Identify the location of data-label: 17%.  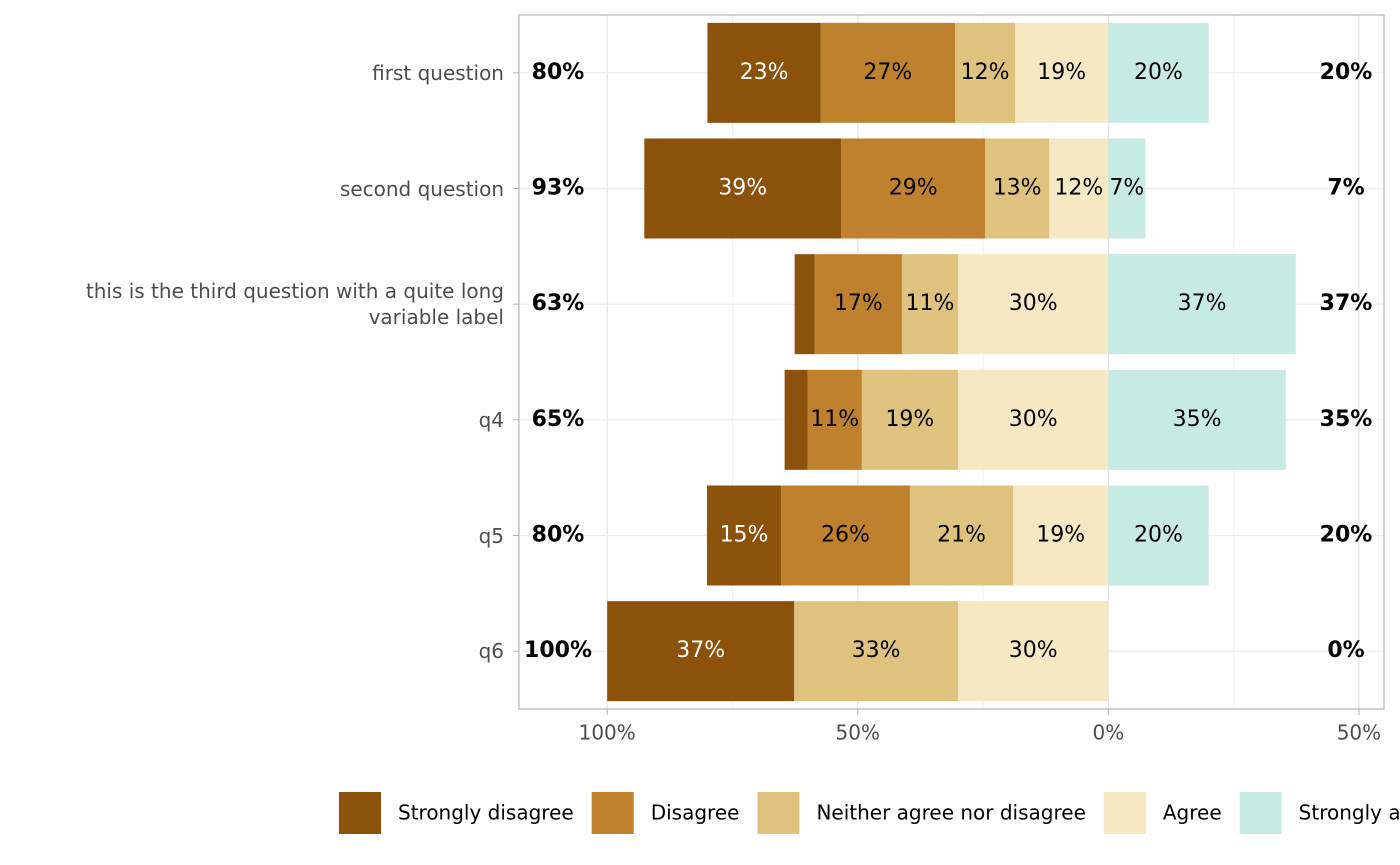
(858, 303).